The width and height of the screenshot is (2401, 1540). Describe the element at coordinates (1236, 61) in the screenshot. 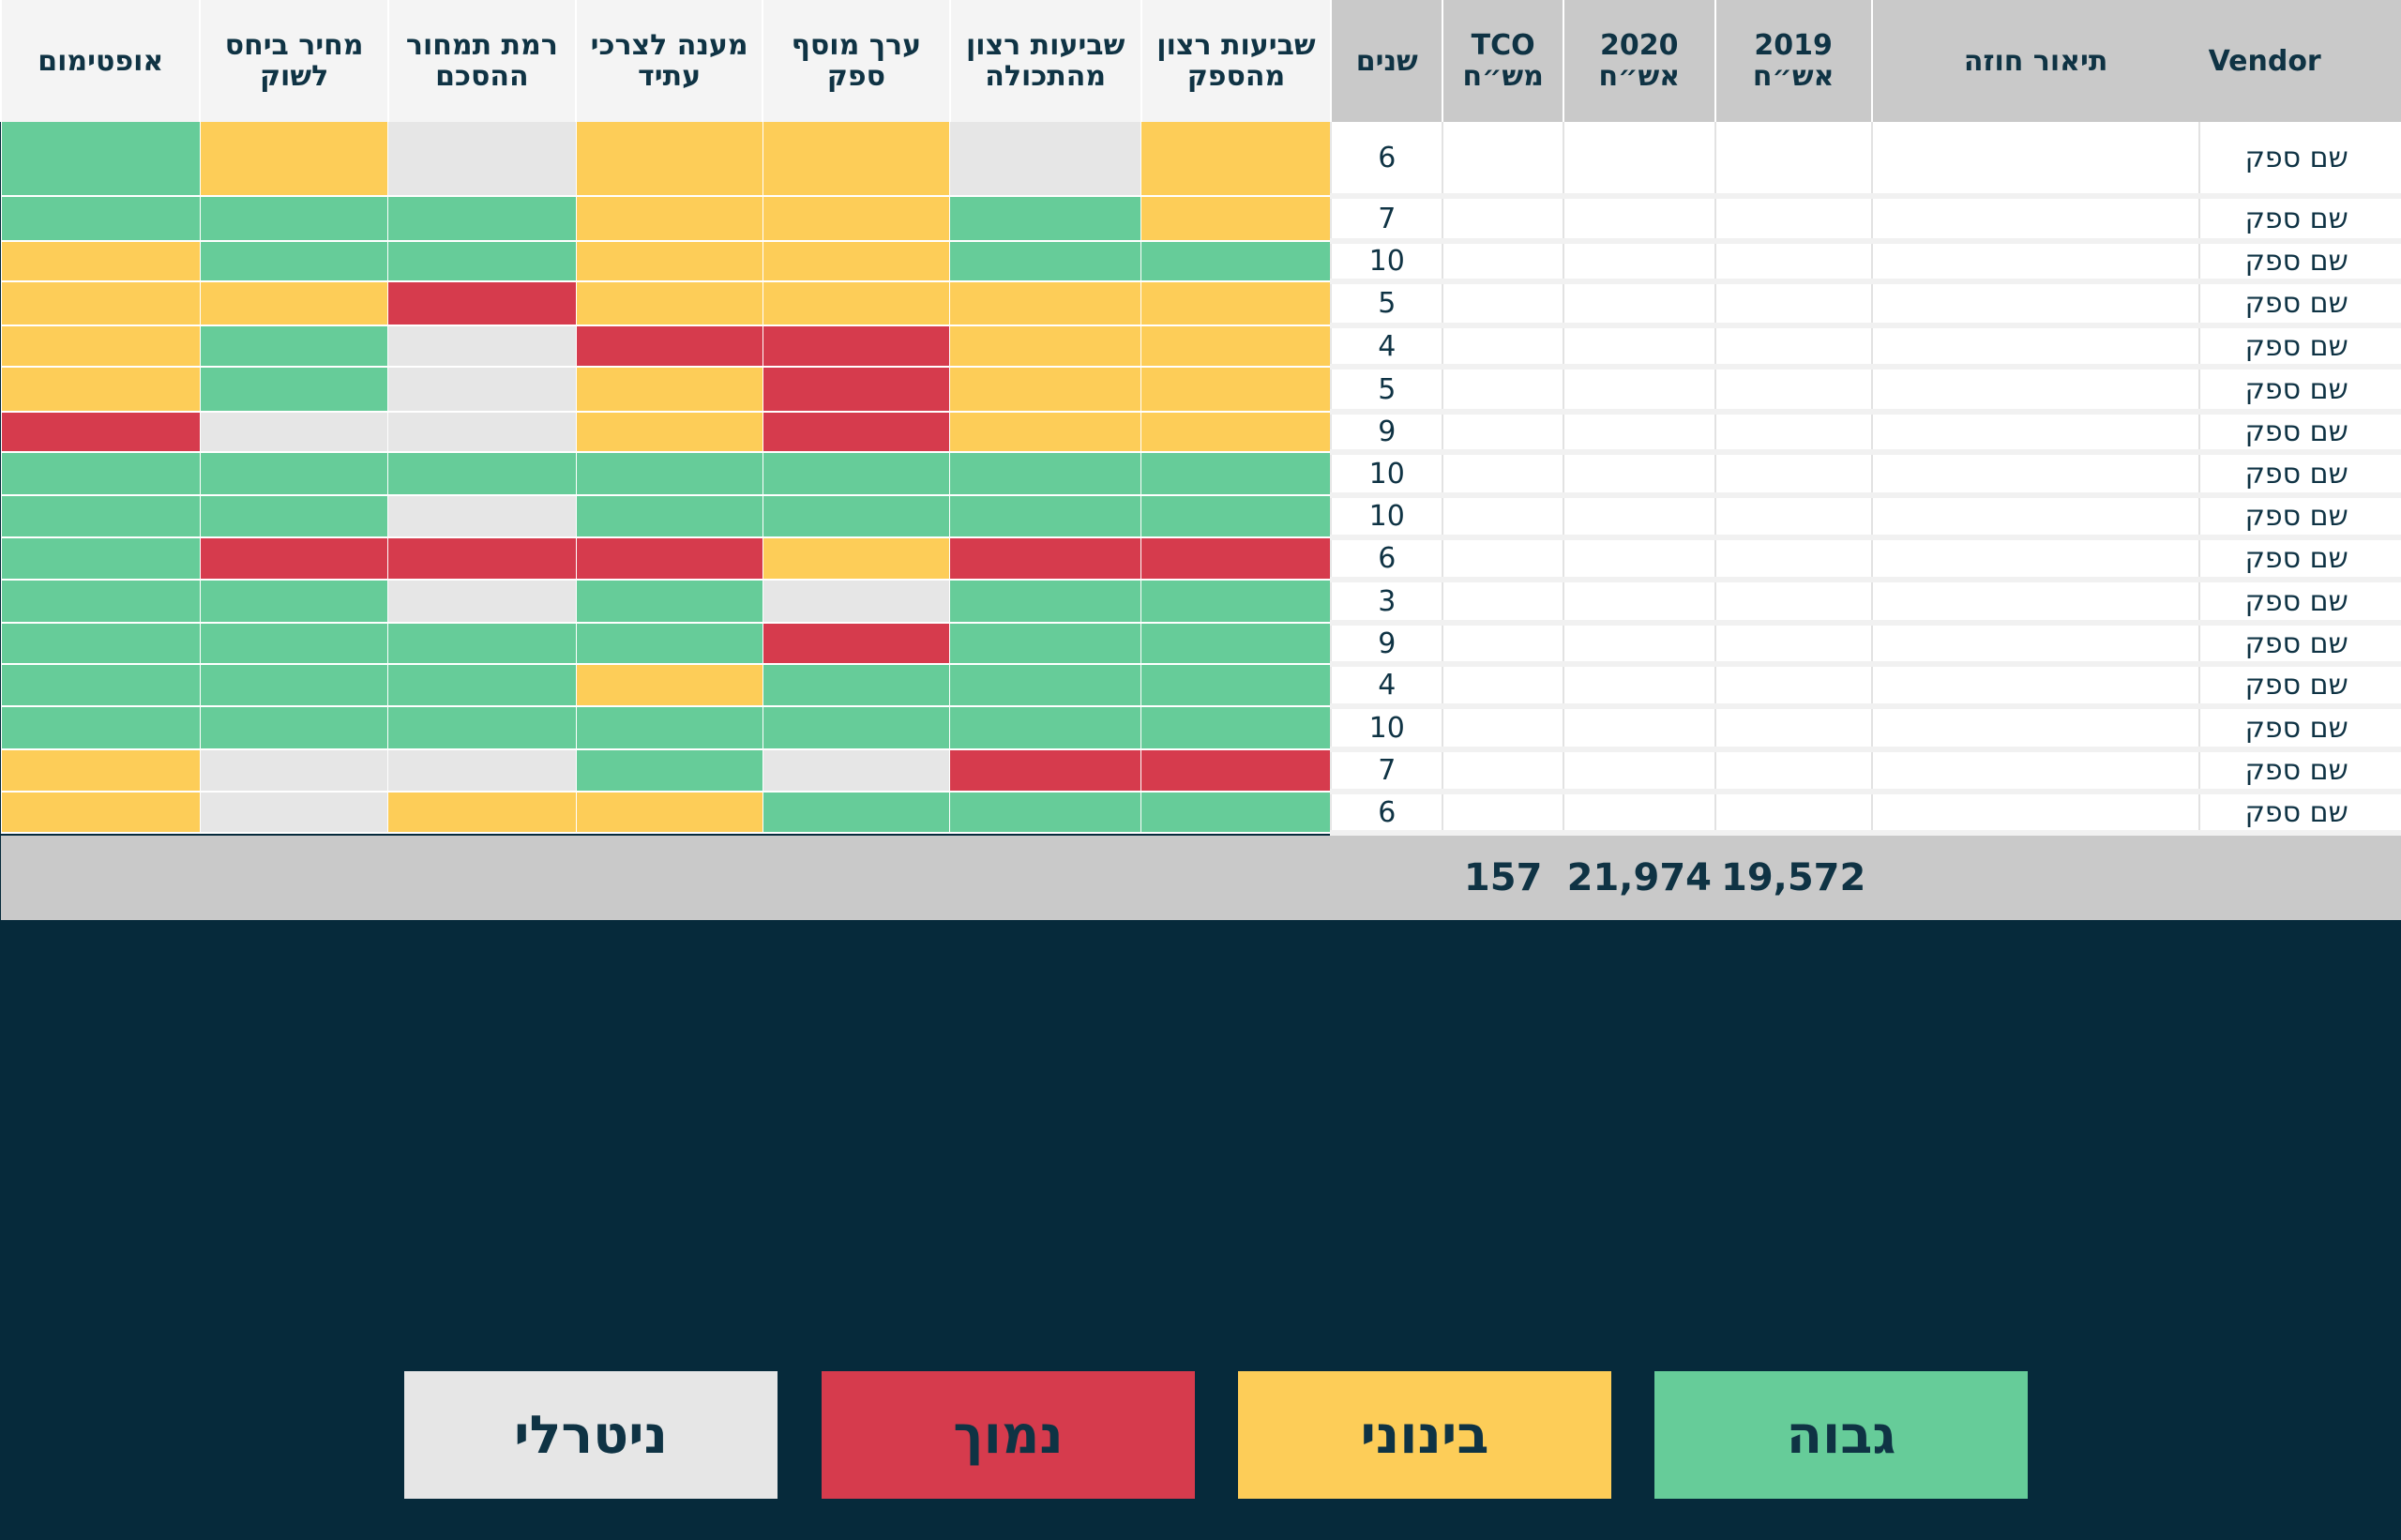

I see `column-header-supplier-satisfaction: שביעות רצון מהספק` at that location.